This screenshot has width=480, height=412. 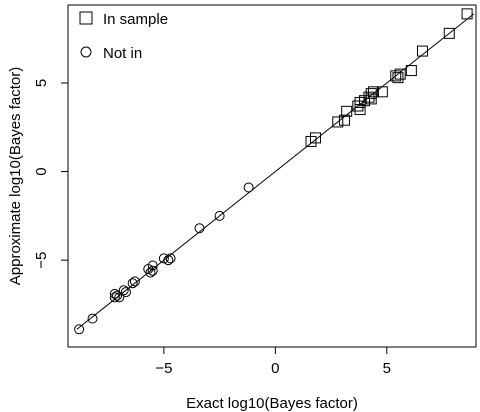 I want to click on y-tick-label: 5, so click(x=41, y=83).